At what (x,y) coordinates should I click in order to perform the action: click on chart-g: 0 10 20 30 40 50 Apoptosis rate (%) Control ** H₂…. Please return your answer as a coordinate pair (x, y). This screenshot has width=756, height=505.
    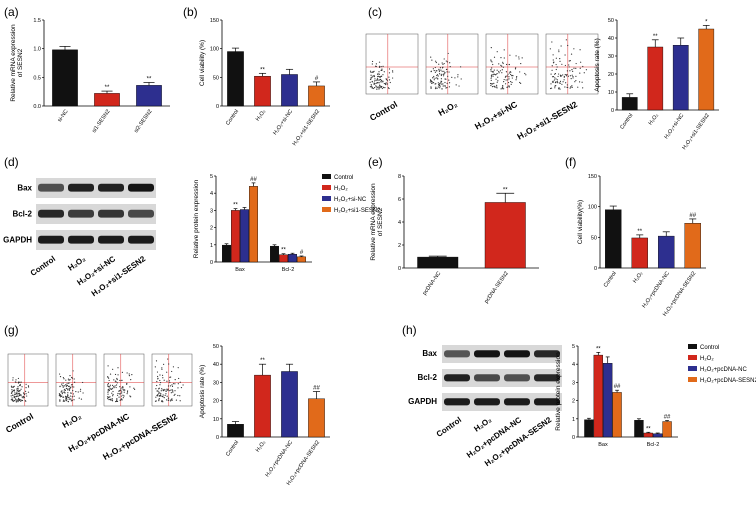
    Looking at the image, I should click on (264, 415).